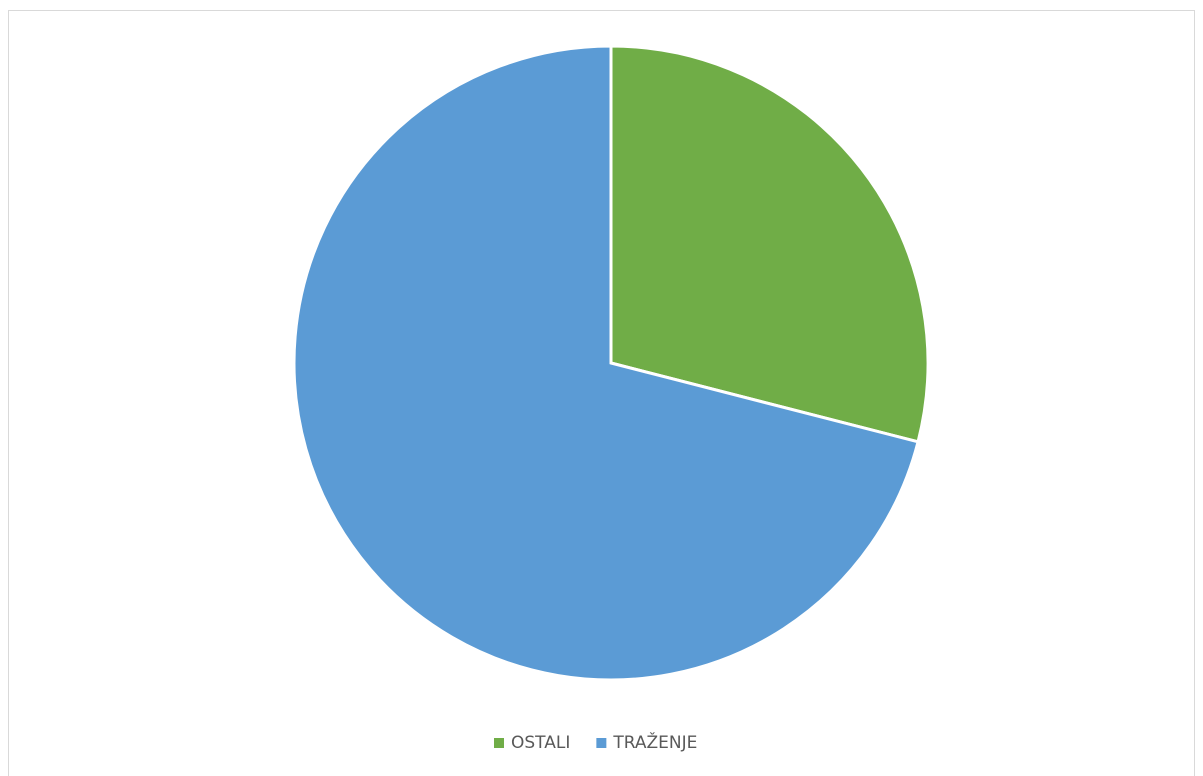  Describe the element at coordinates (540, 743) in the screenshot. I see `legend-label: OSTALI` at that location.